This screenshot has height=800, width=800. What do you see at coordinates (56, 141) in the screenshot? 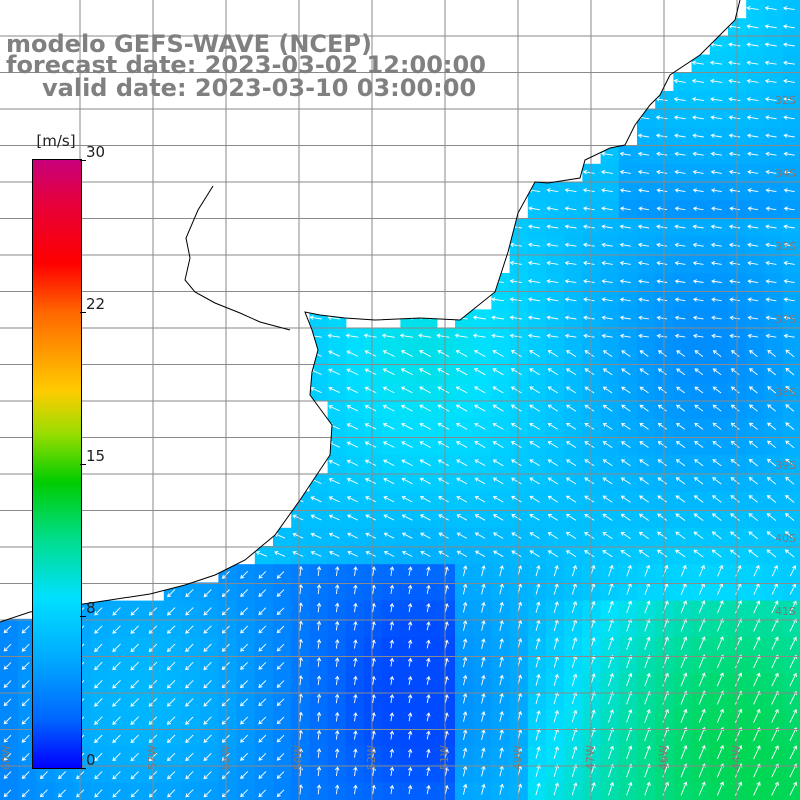
I see `colorbar-units: [m/s]` at bounding box center [56, 141].